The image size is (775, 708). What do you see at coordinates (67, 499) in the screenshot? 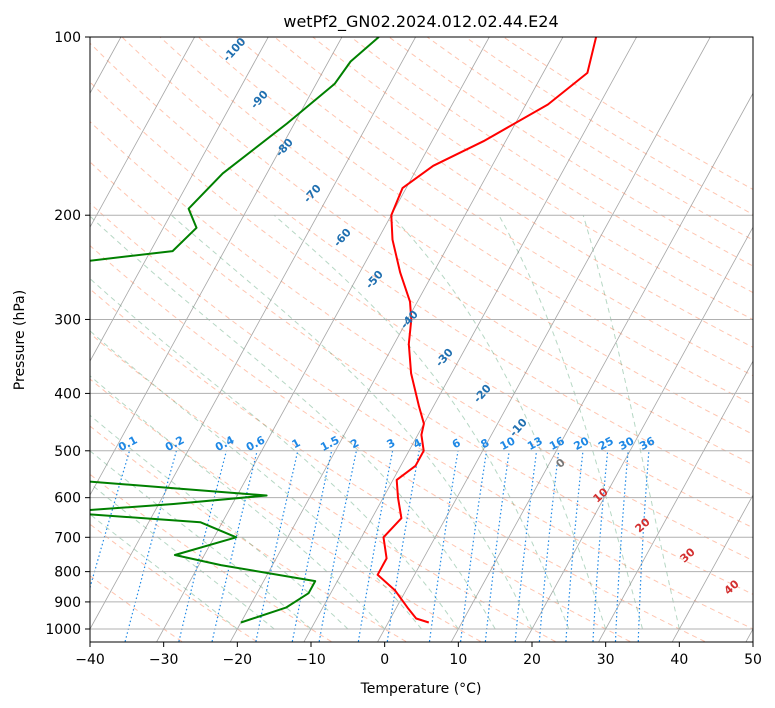
I see `y-tick-label: 600` at bounding box center [67, 499].